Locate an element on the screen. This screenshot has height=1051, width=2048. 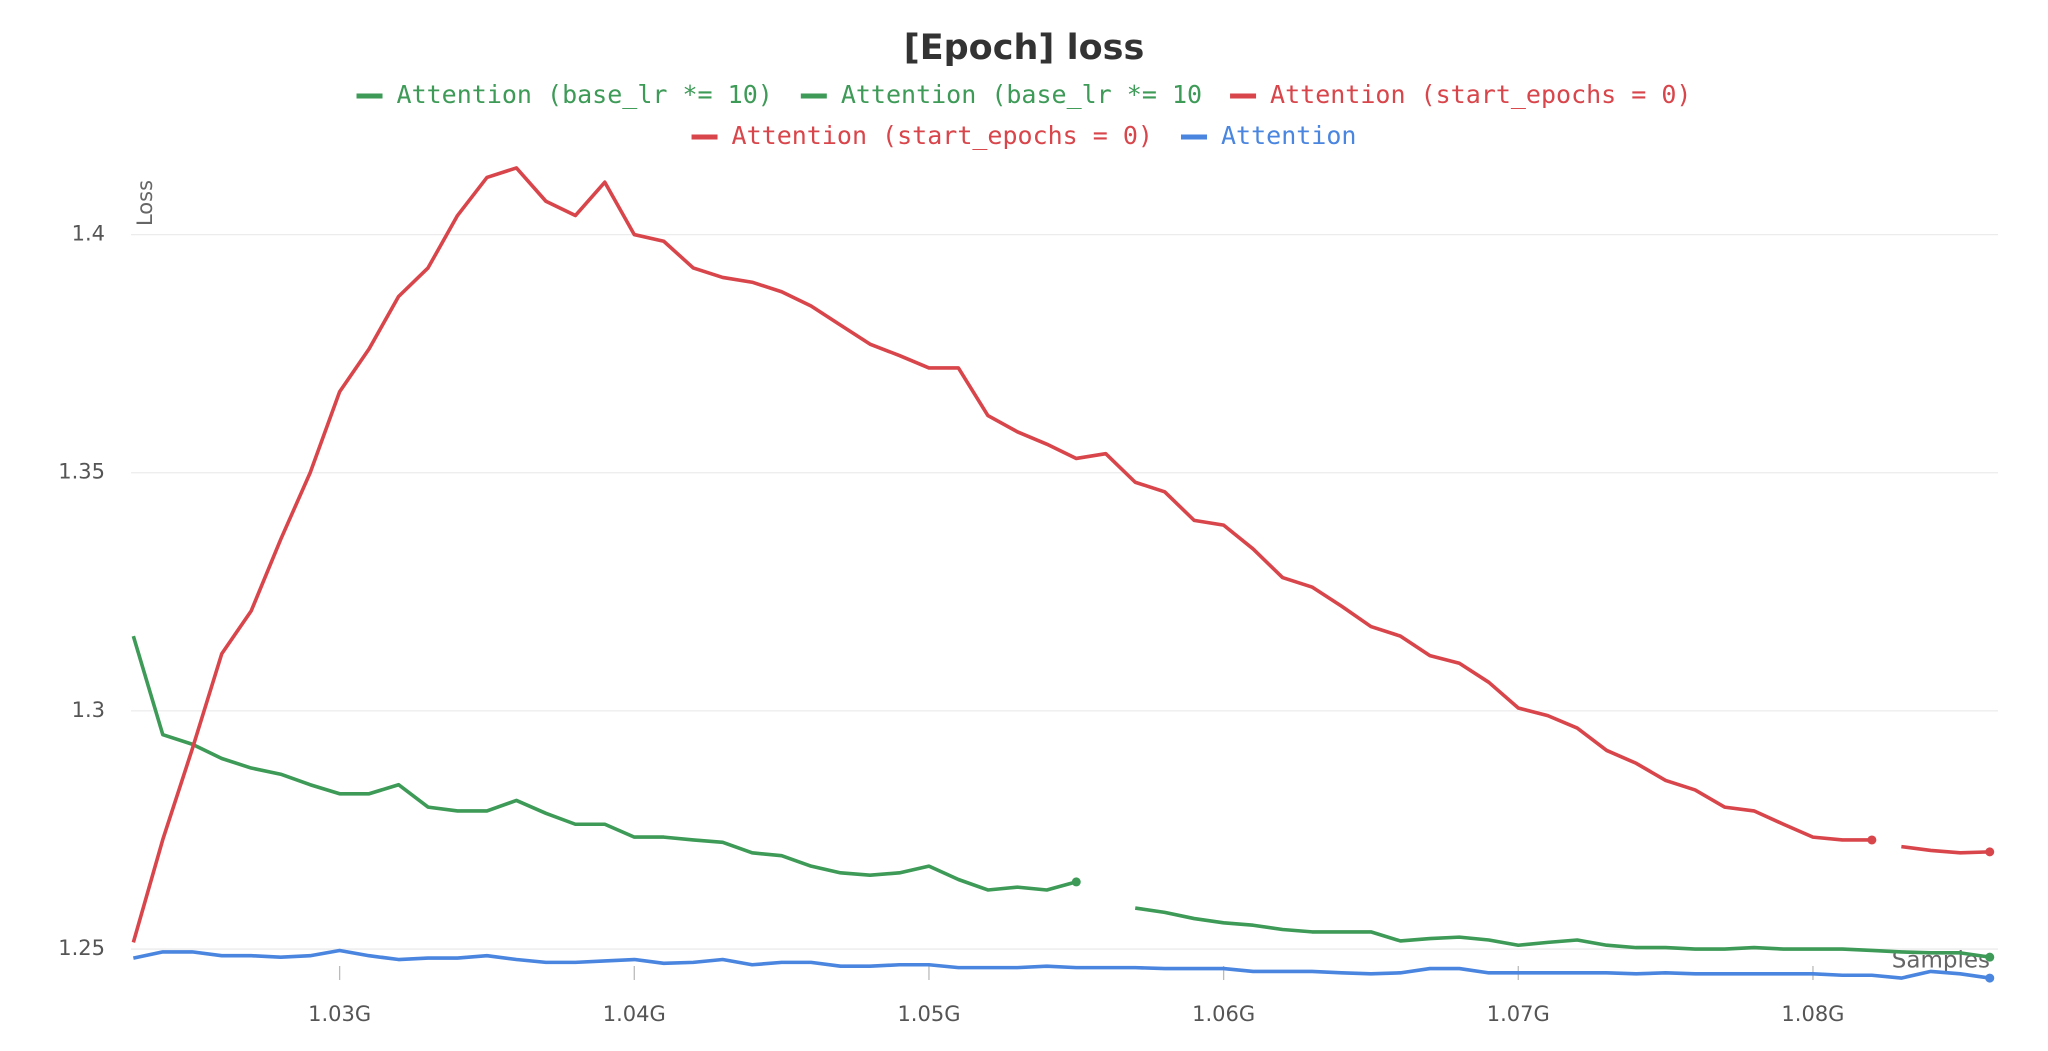
x-tick-label: 1.05G is located at coordinates (928, 1014).